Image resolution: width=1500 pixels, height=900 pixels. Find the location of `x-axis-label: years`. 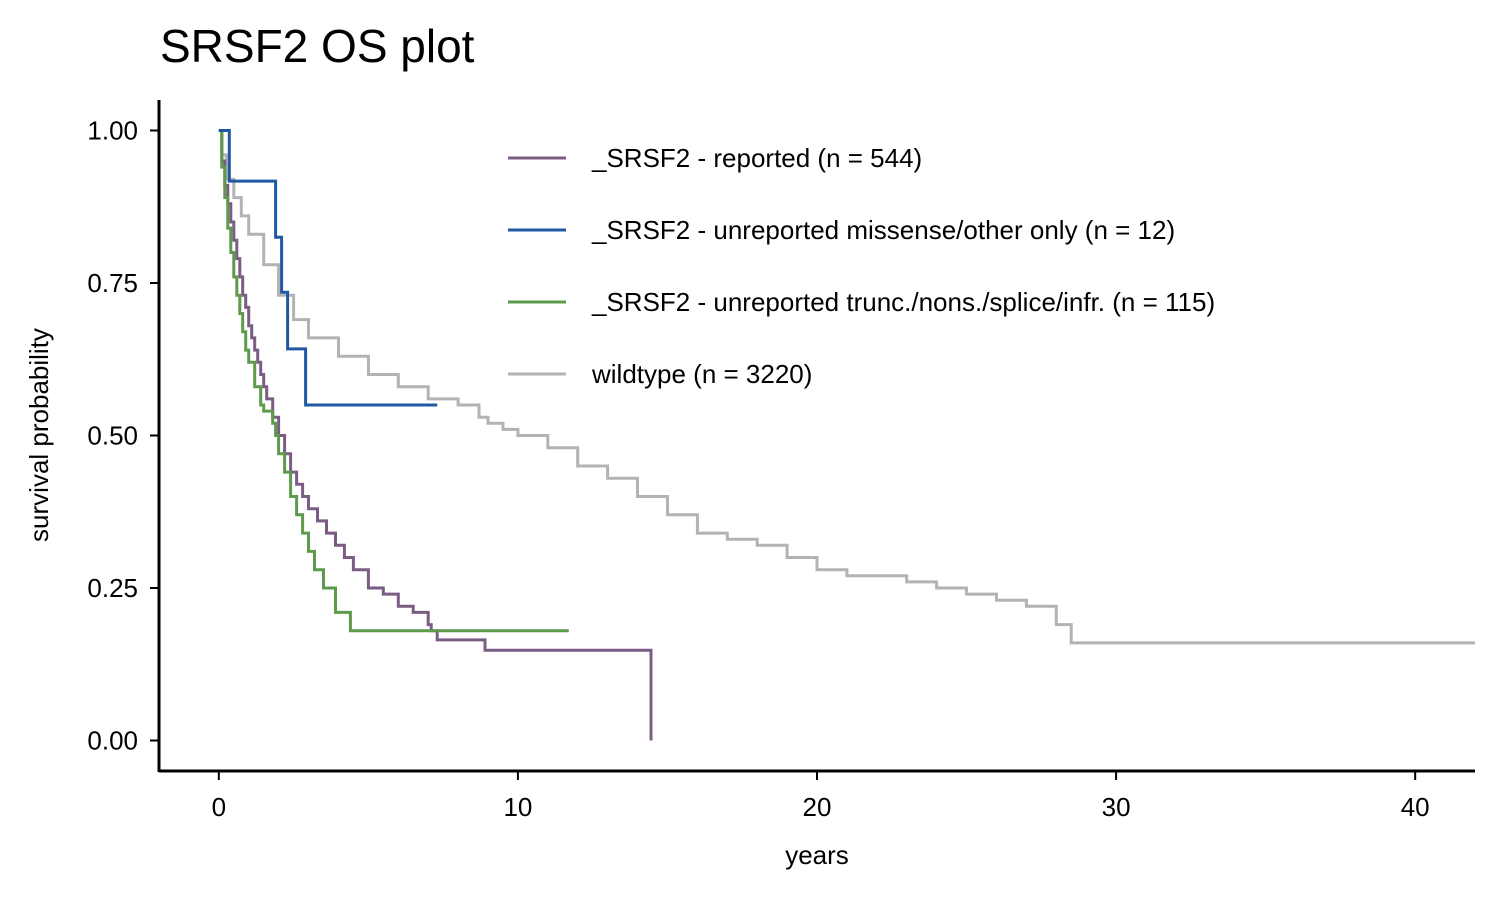

x-axis-label: years is located at coordinates (817, 855).